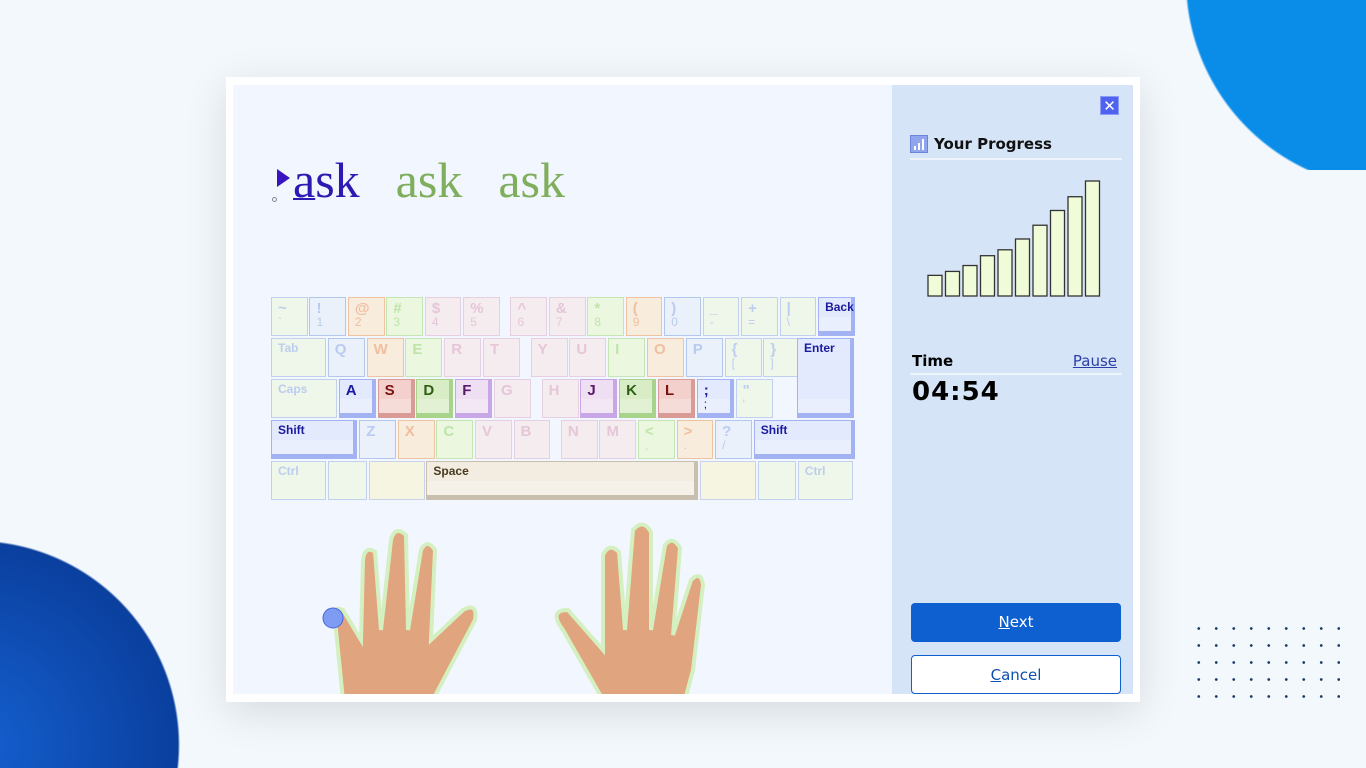  What do you see at coordinates (743, 357) in the screenshot?
I see `key-symbol: {[` at bounding box center [743, 357].